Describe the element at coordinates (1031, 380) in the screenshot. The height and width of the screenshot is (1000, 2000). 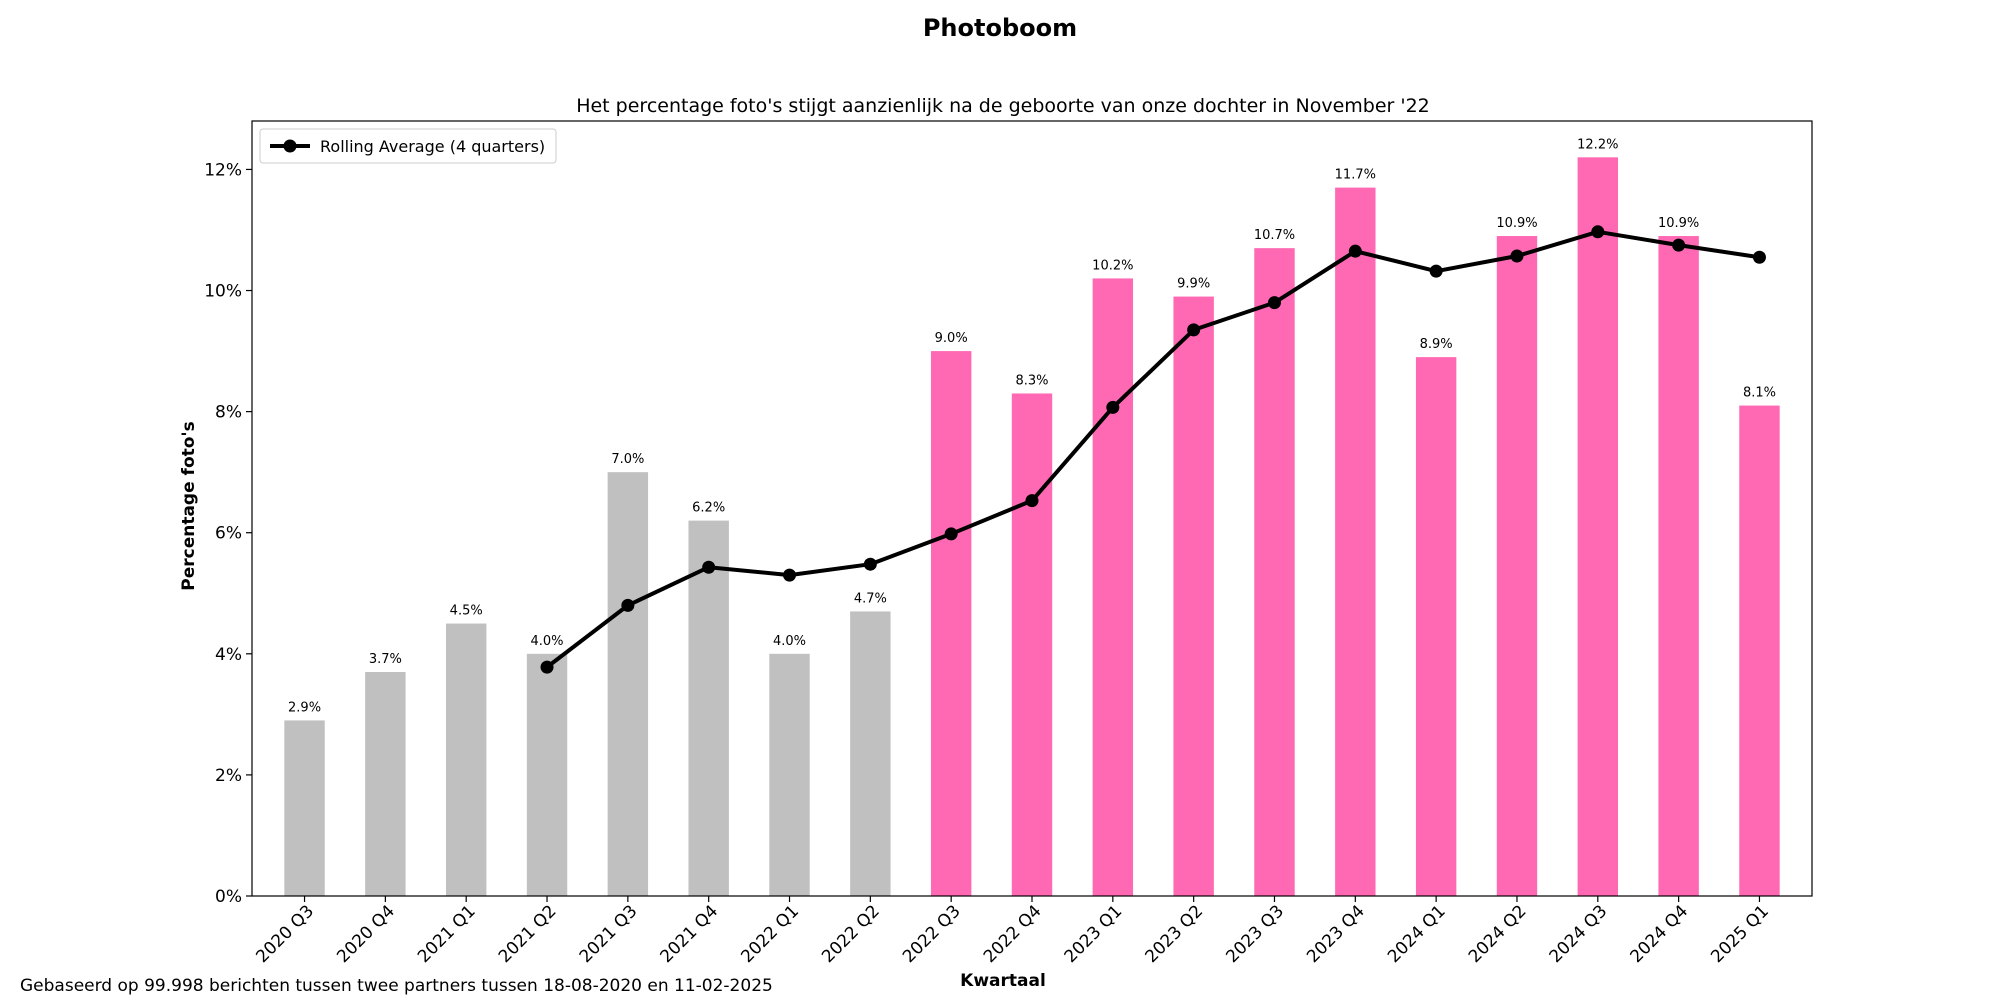
I see `bar-value-label: 8.3%` at that location.